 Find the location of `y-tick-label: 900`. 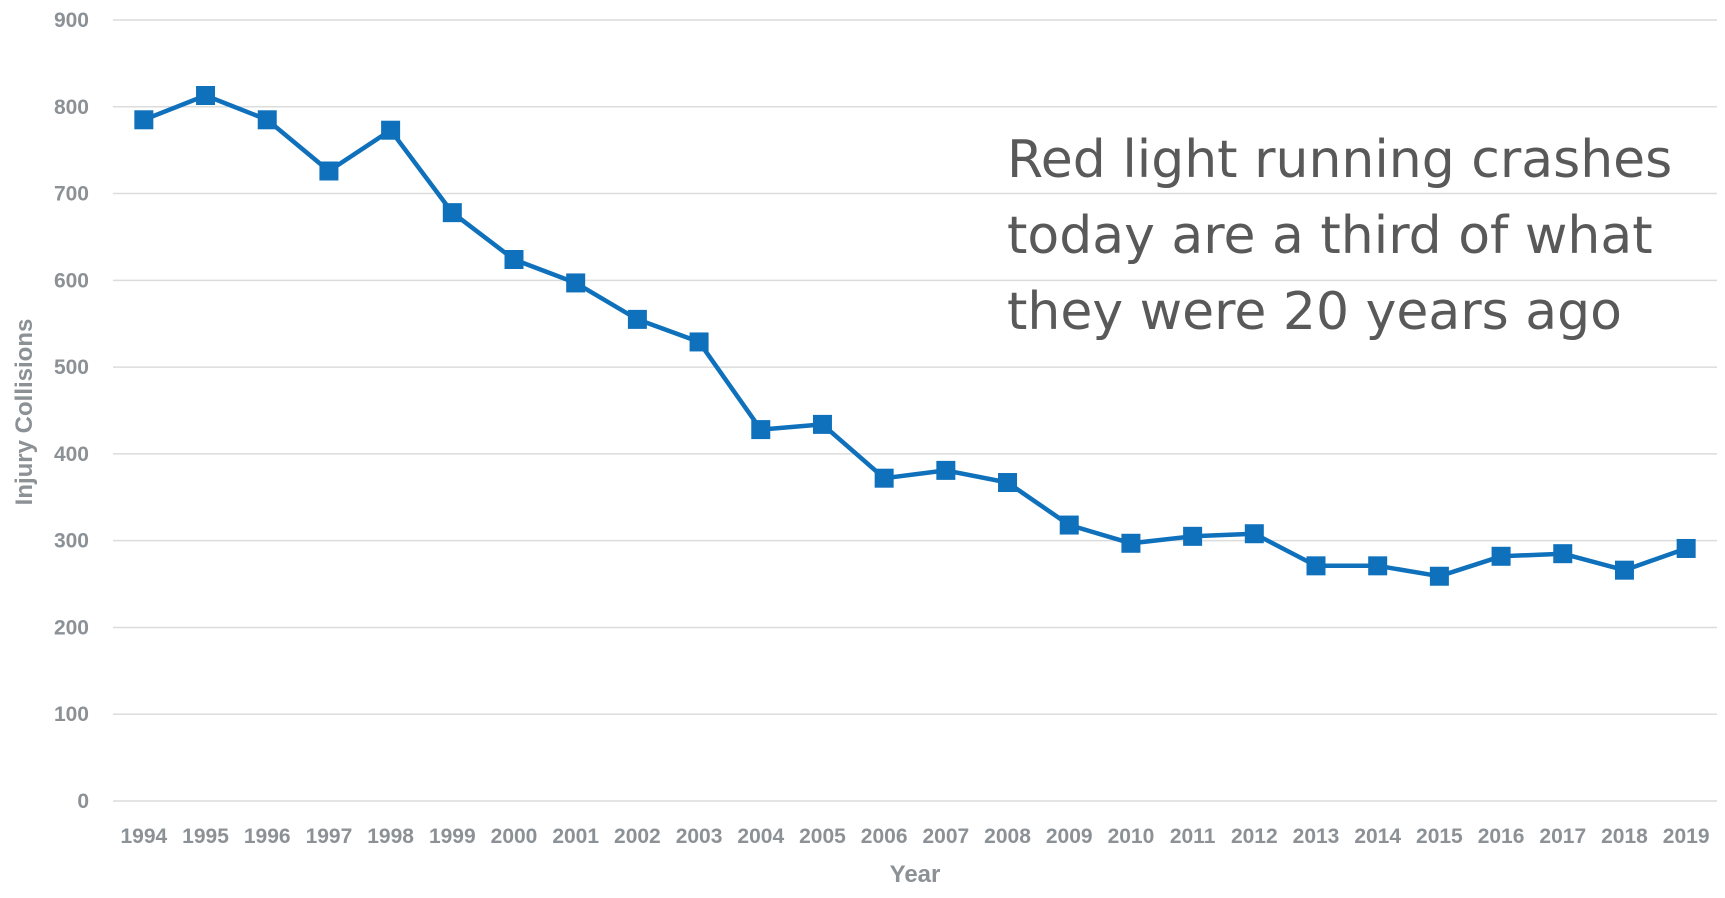

y-tick-label: 900 is located at coordinates (71, 20).